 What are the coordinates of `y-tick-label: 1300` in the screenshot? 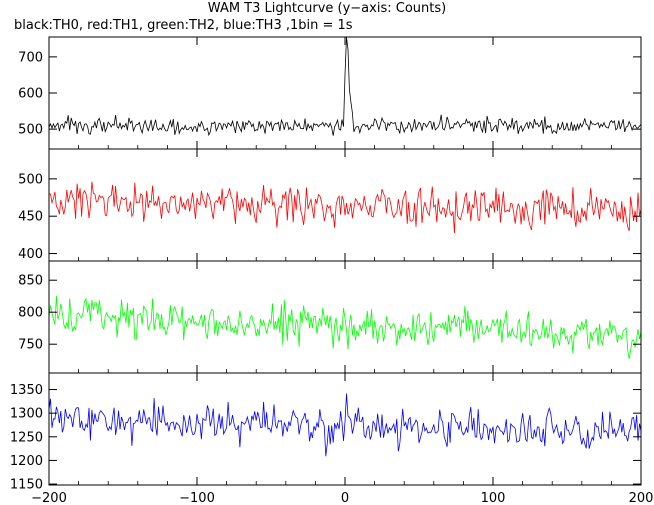 It's located at (26, 414).